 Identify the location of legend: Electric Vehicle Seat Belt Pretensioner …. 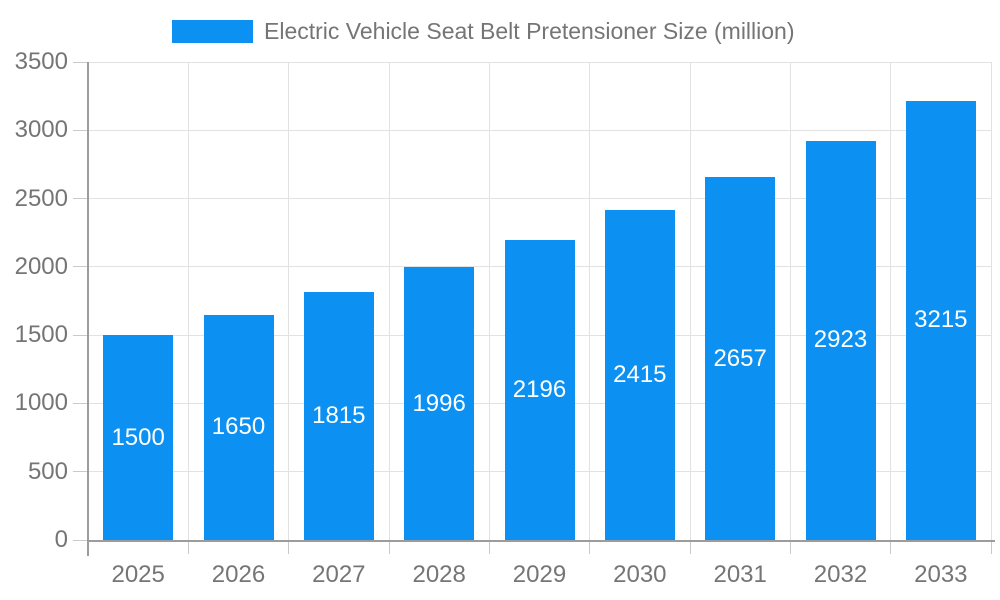
(483, 31).